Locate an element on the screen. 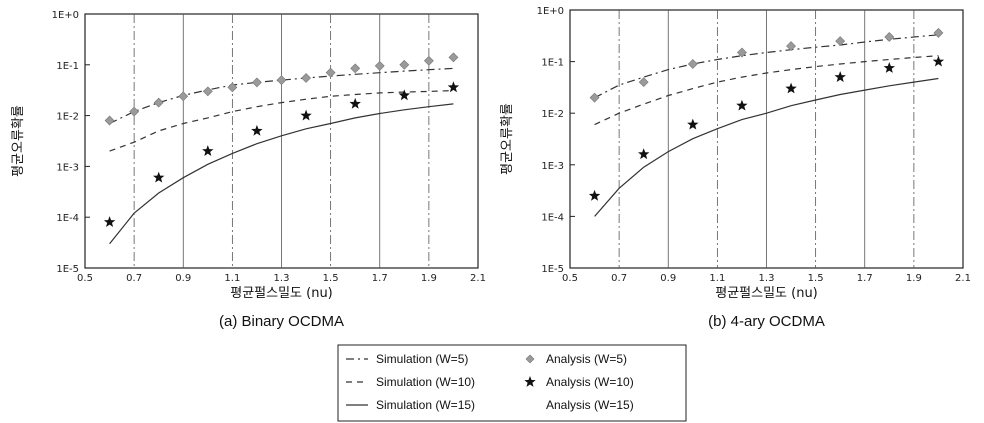 This screenshot has width=984, height=423. legend-box is located at coordinates (512, 383).